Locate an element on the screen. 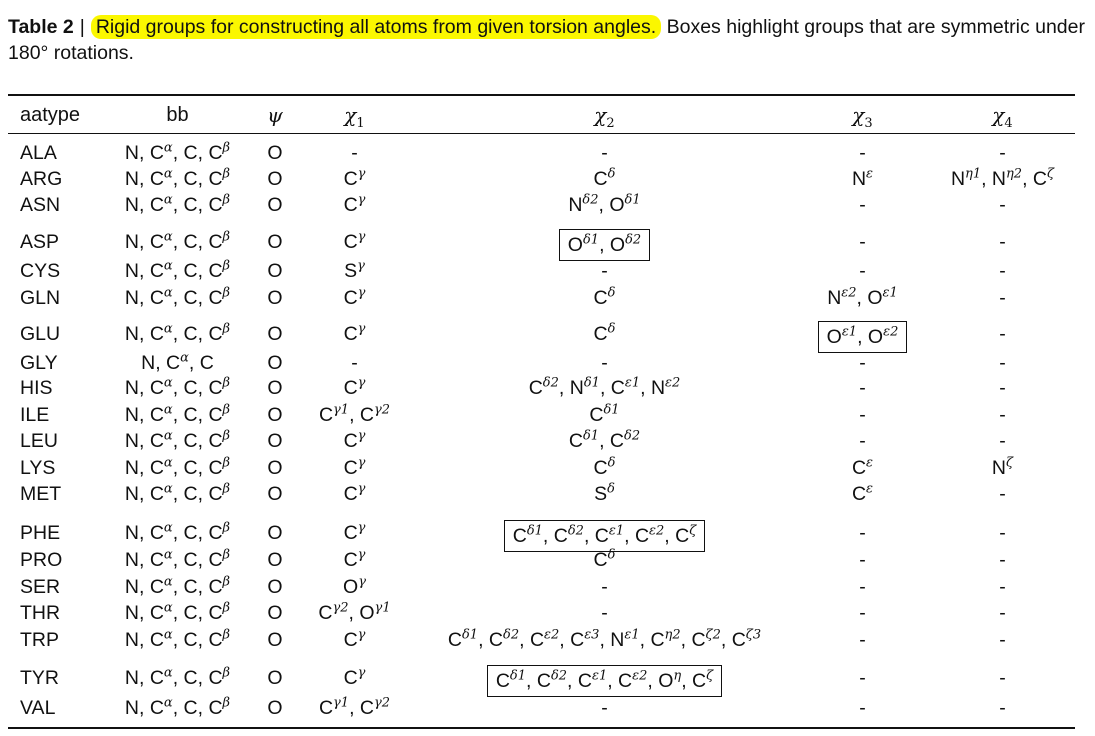  cell-value: GLN is located at coordinates (40, 298).